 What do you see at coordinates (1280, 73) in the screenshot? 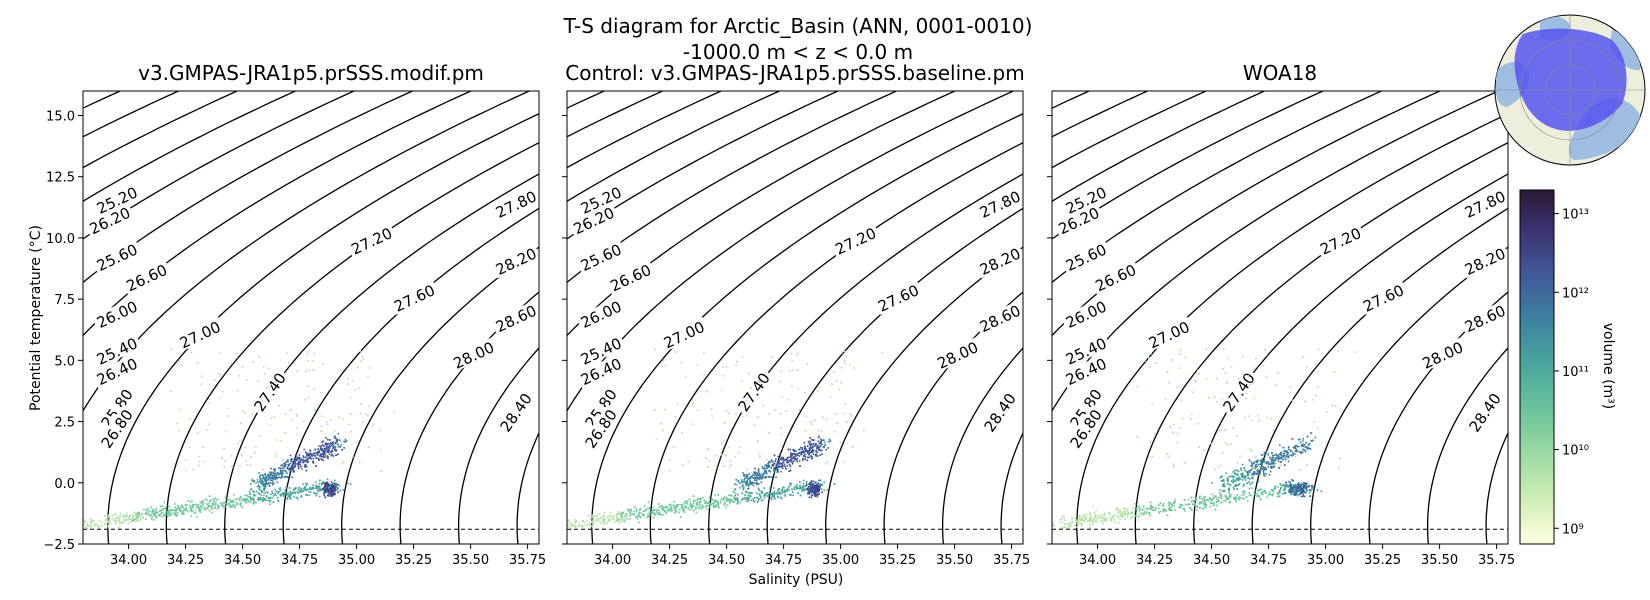
I see `panel-title: WOA18` at bounding box center [1280, 73].